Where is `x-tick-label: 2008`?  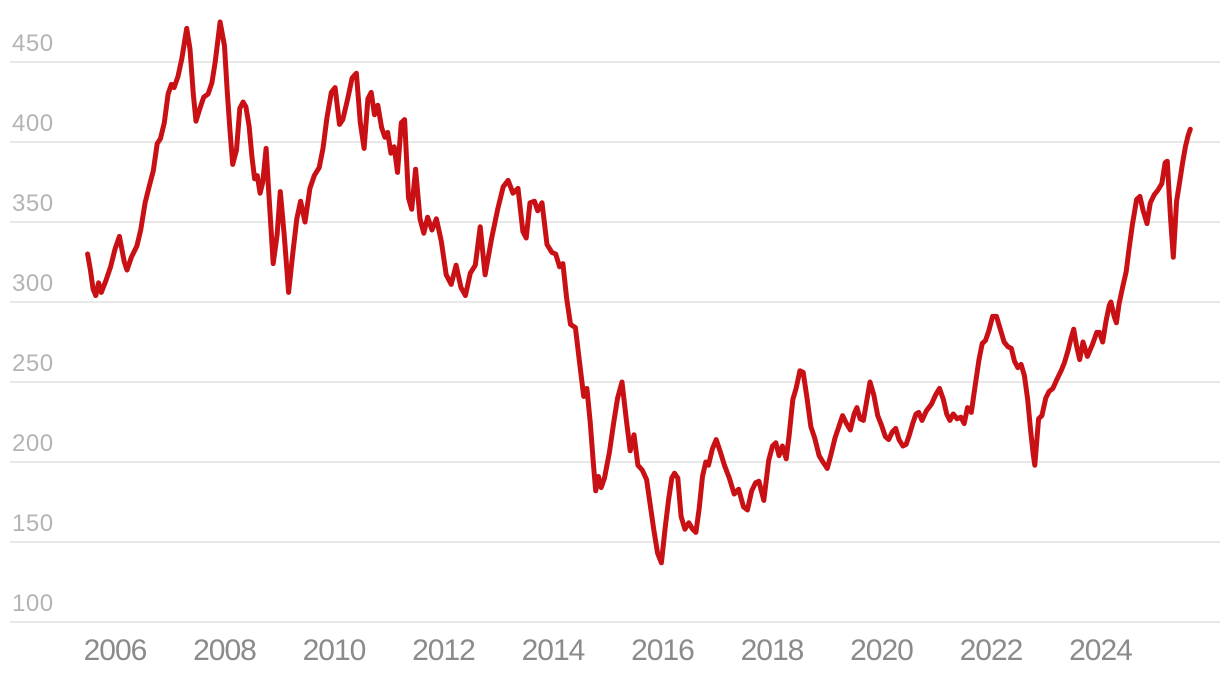 x-tick-label: 2008 is located at coordinates (224, 650).